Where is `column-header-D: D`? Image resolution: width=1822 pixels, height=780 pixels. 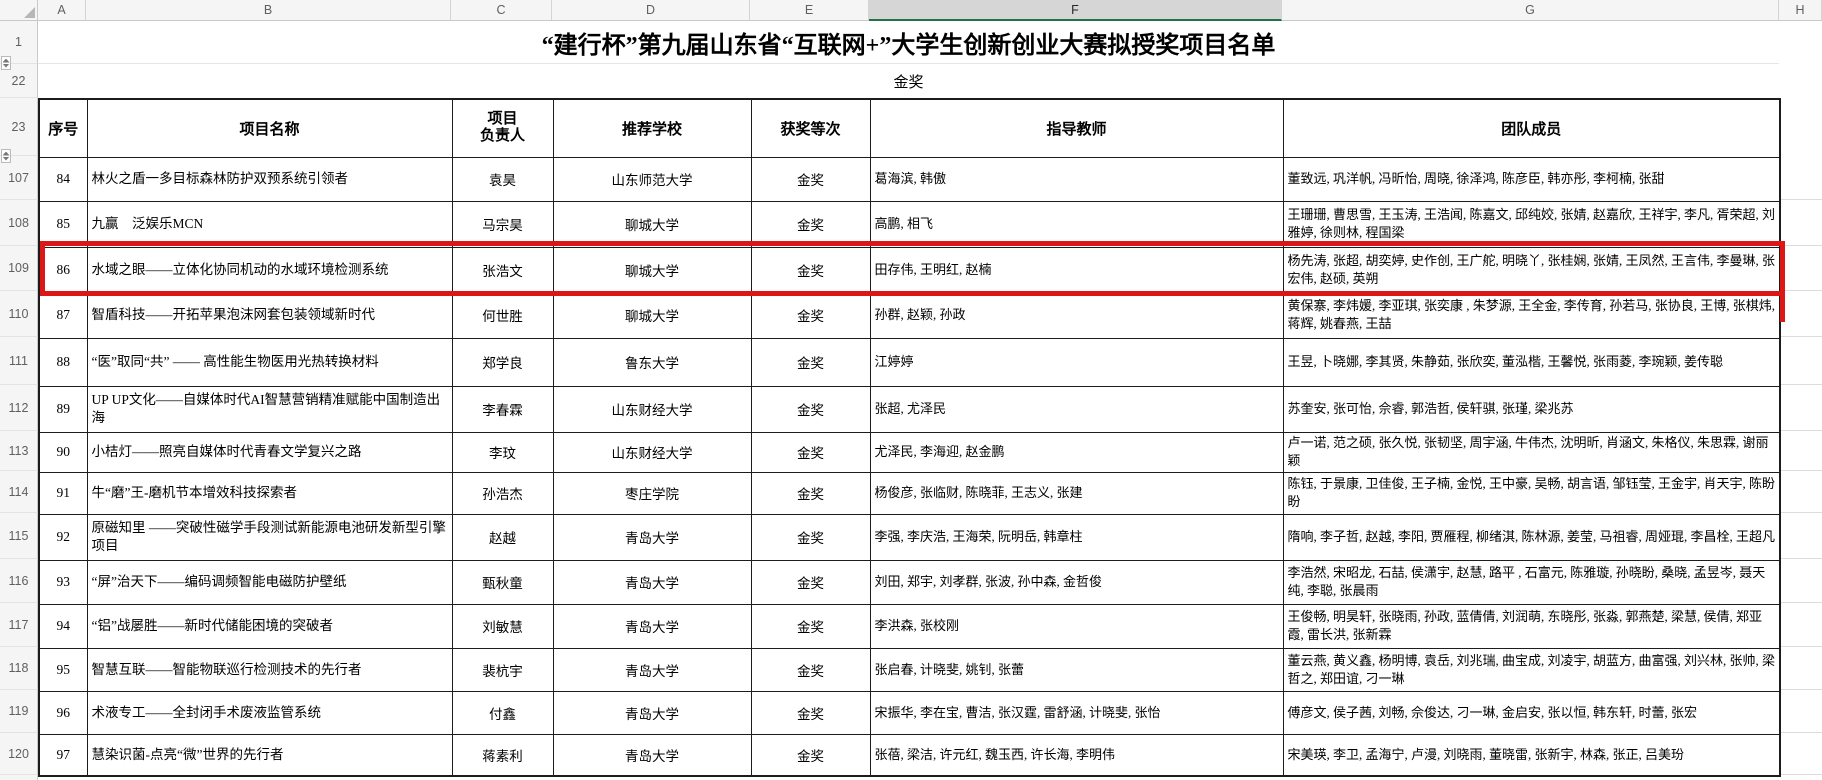
column-header-D: D is located at coordinates (651, 10).